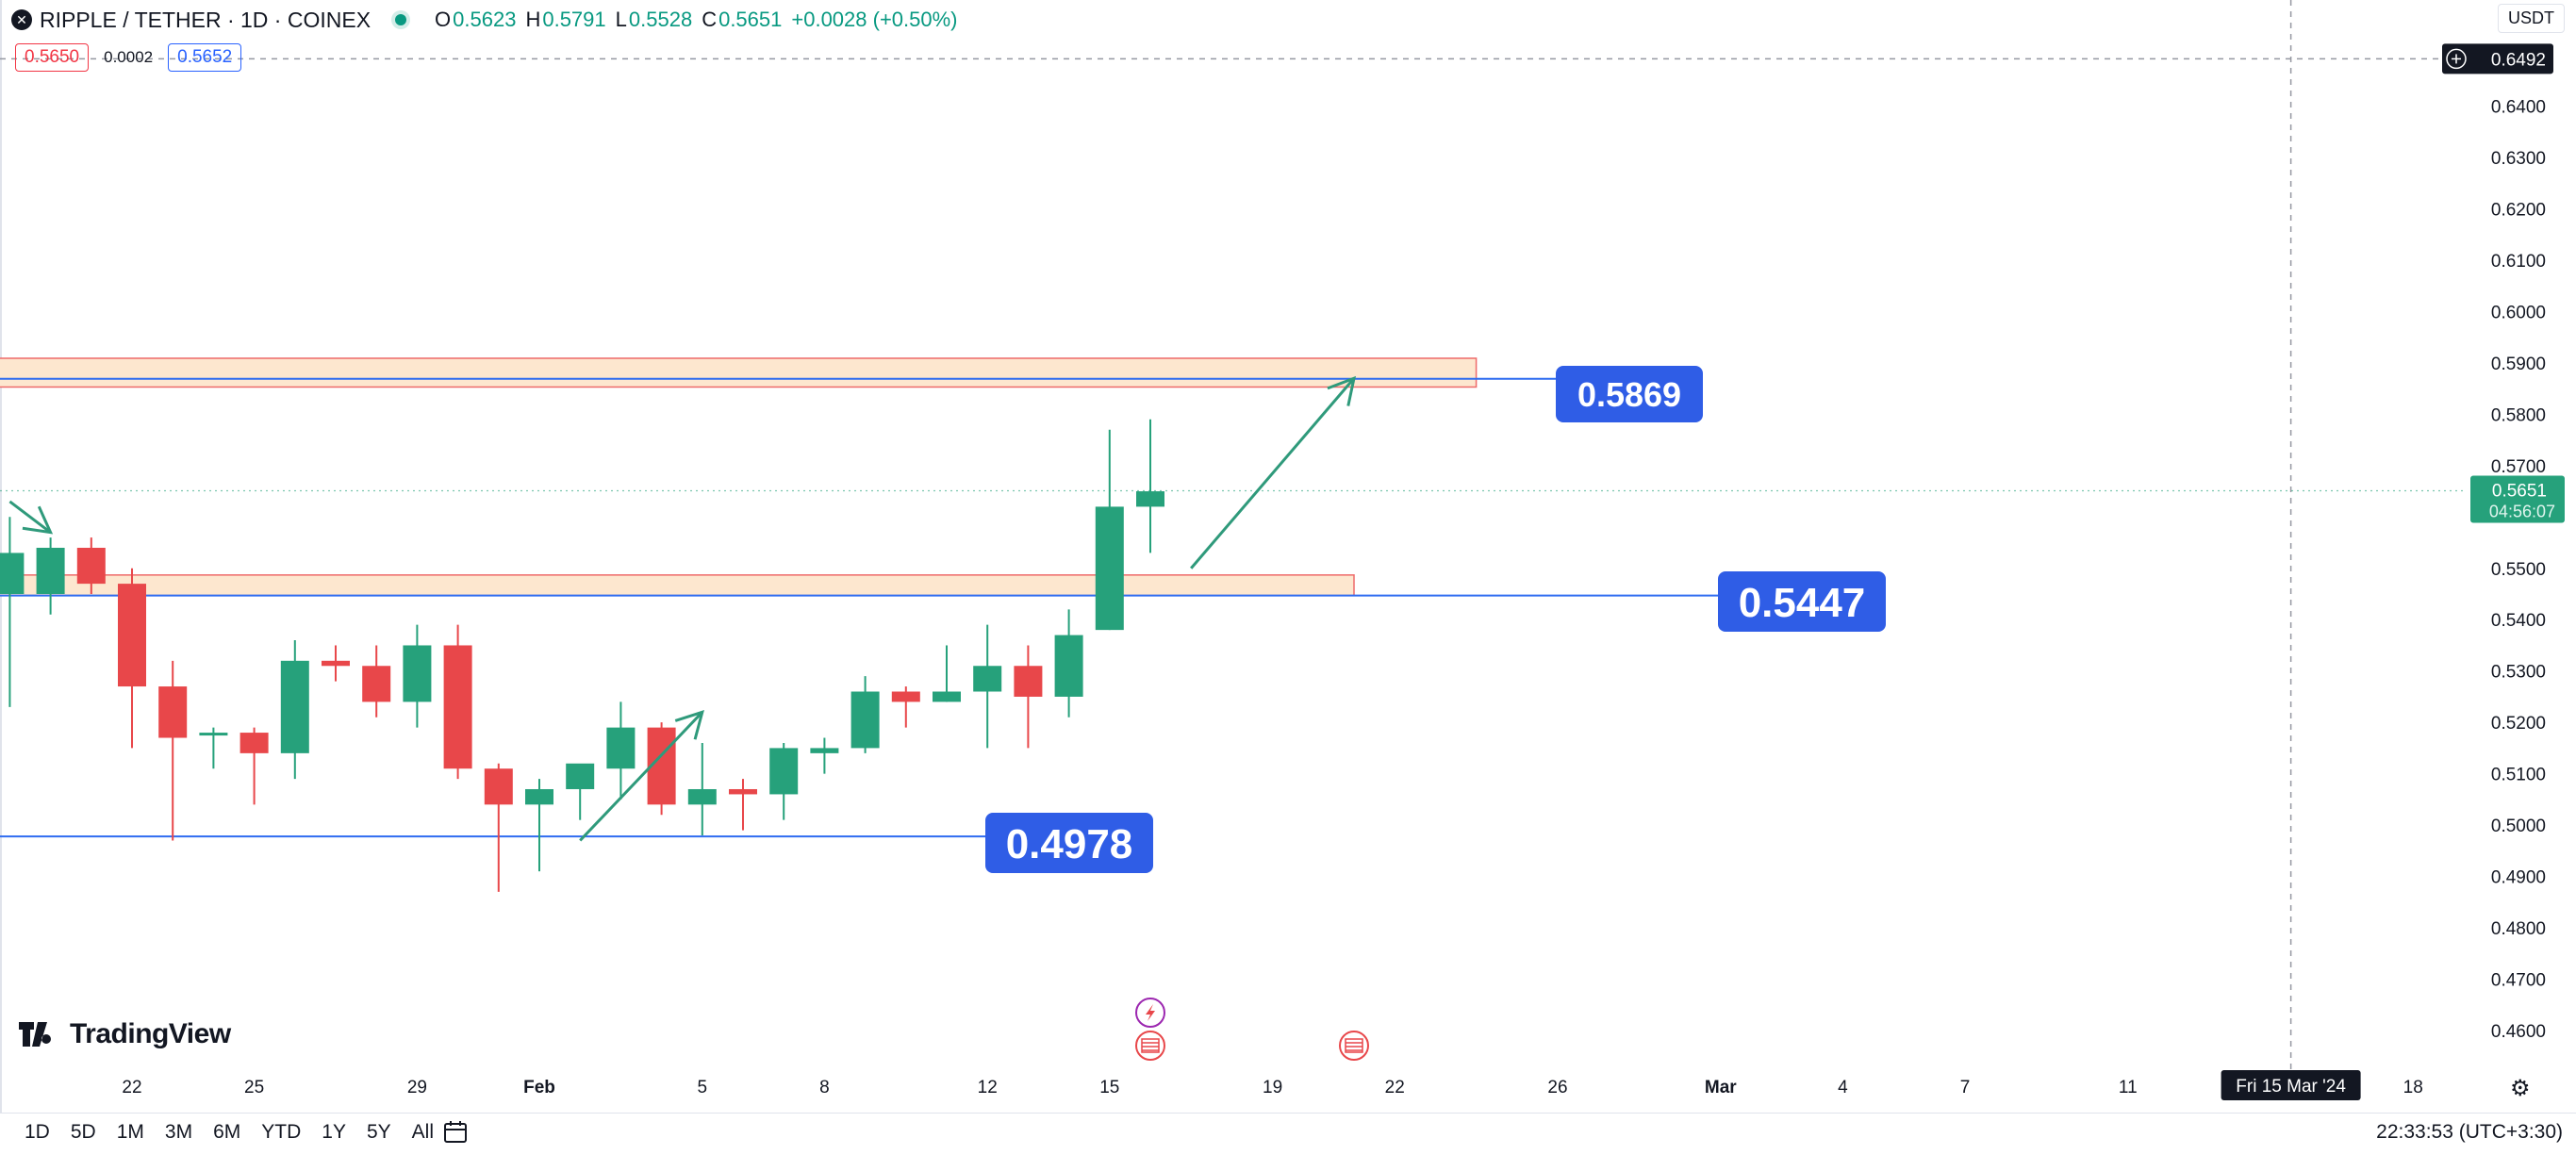  Describe the element at coordinates (2518, 159) in the screenshot. I see `y-tick-label: 0.6300` at that location.